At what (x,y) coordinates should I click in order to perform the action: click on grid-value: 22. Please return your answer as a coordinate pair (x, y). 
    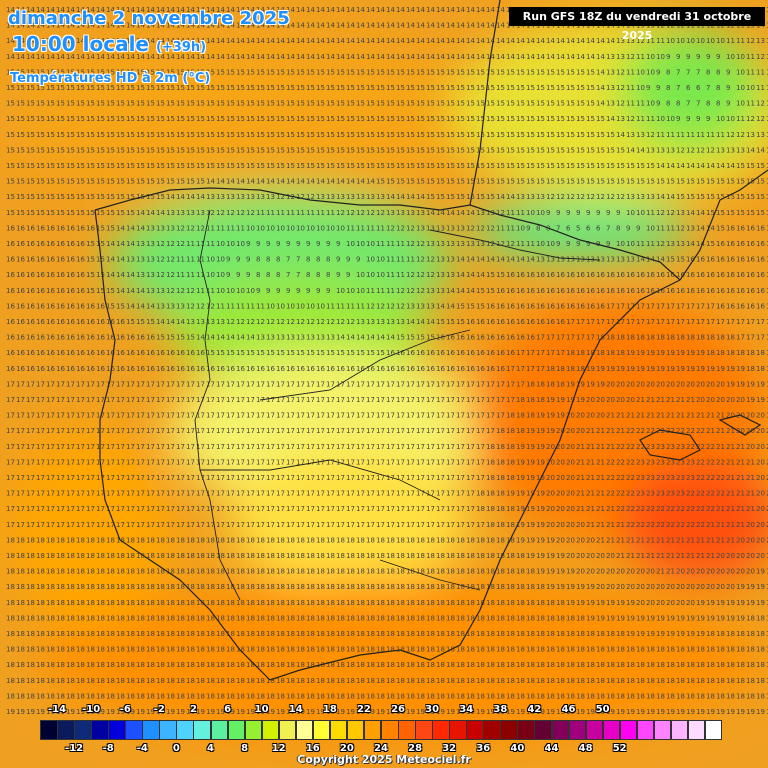
    Looking at the image, I should click on (630, 494).